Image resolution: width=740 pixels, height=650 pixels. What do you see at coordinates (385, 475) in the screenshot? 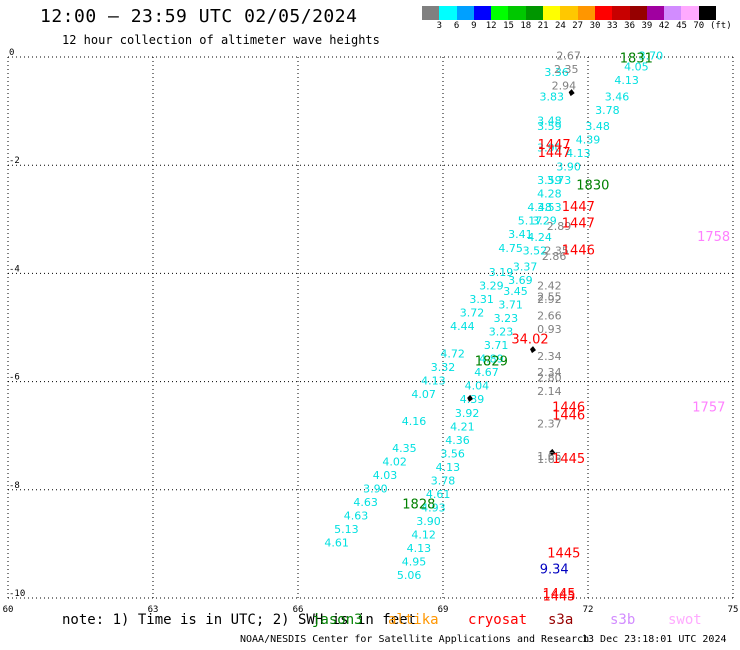
I see `wave-height-label: 4.03` at bounding box center [385, 475].